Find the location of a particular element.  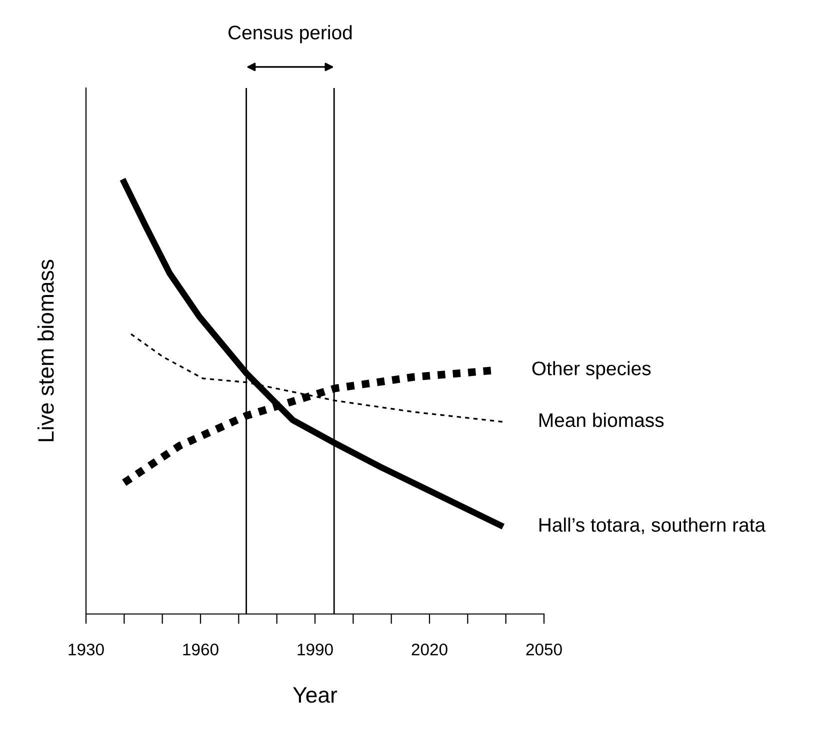

series-label: Other species is located at coordinates (591, 370).